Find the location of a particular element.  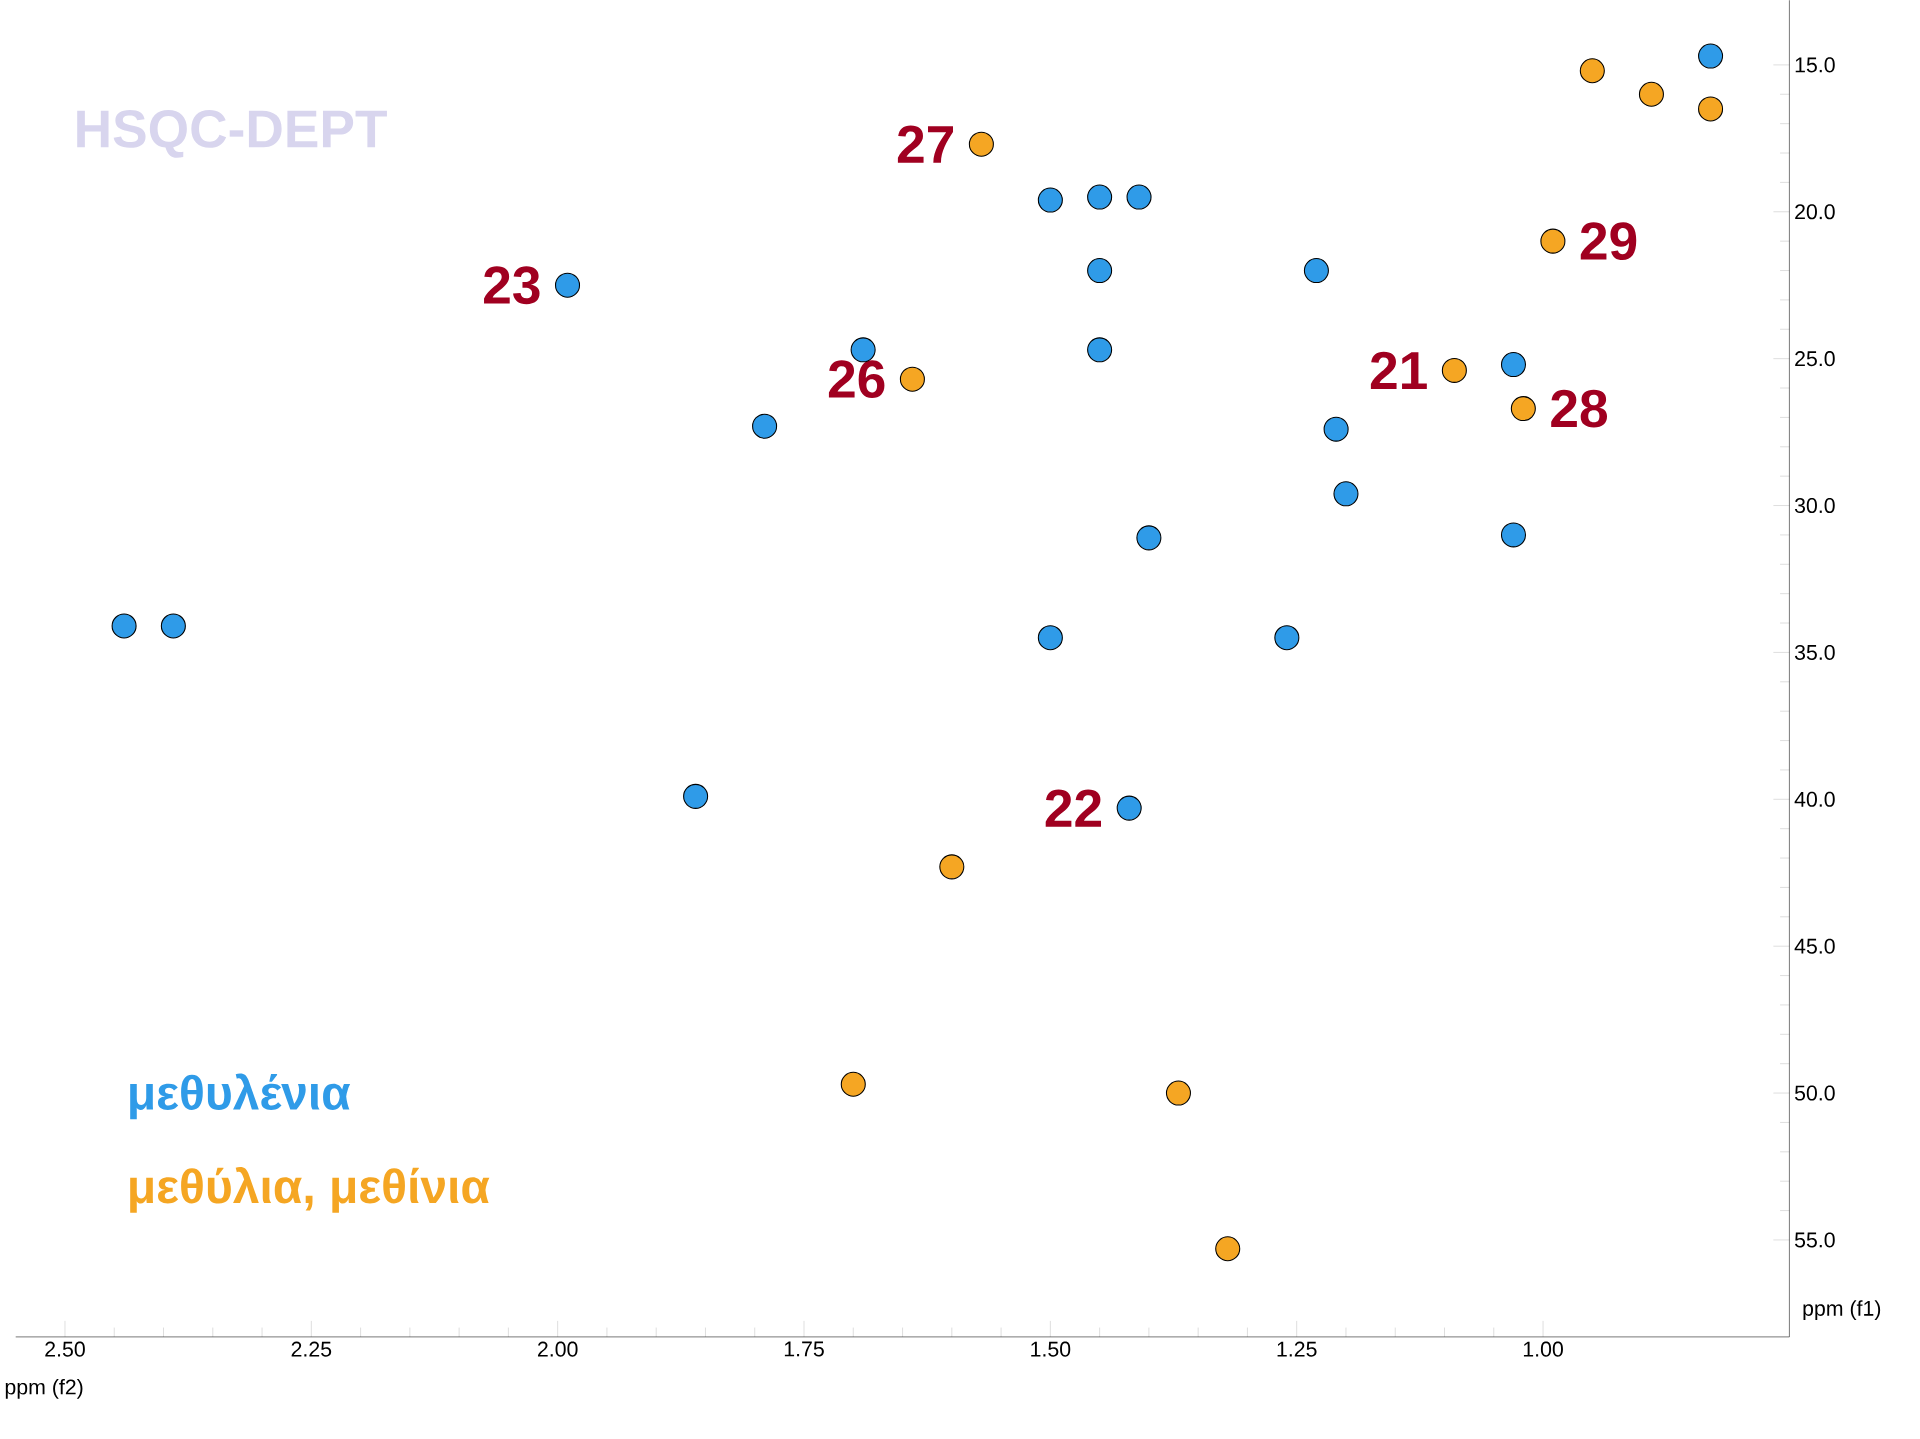

x-tick-label: 2.00 is located at coordinates (557, 1349).